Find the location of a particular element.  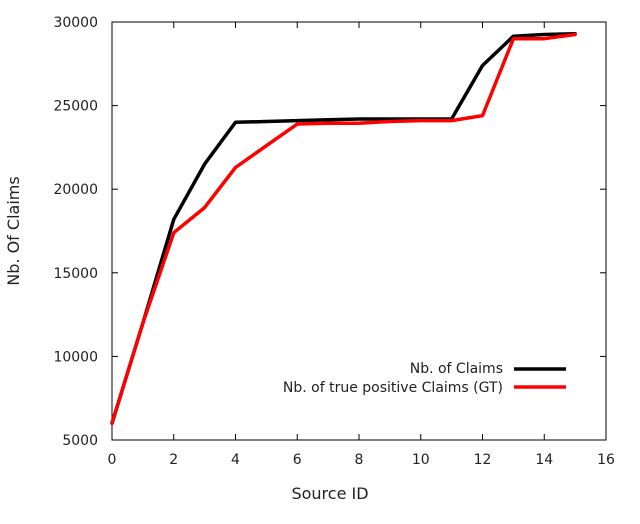

y-tick-label: 10000 is located at coordinates (75, 357).